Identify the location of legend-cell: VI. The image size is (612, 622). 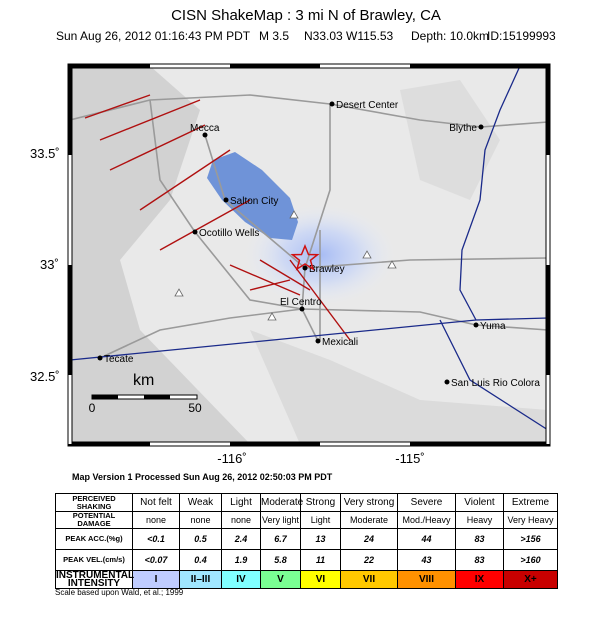
(320, 579).